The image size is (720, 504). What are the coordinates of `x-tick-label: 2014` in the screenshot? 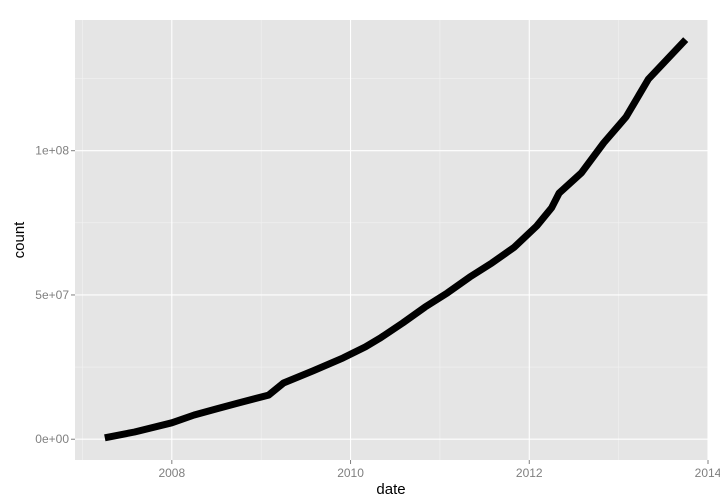 It's located at (707, 473).